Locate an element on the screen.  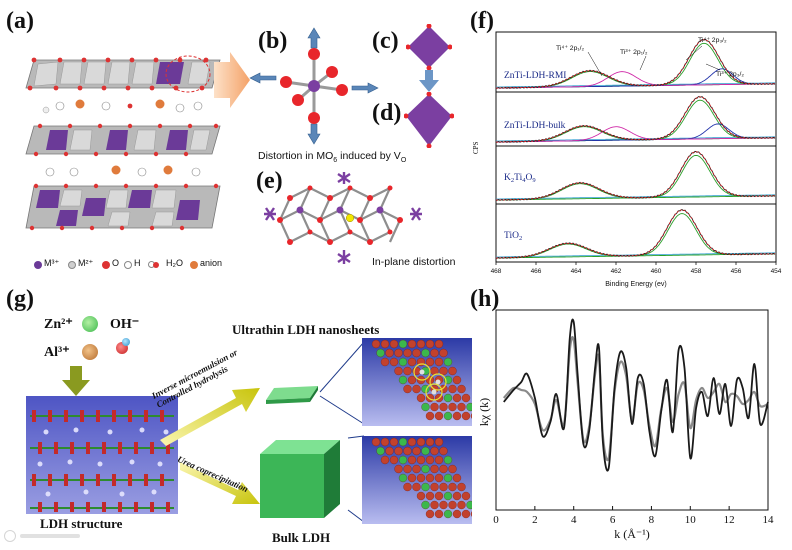
xps-tick-label-3: 462 is located at coordinates (616, 271).